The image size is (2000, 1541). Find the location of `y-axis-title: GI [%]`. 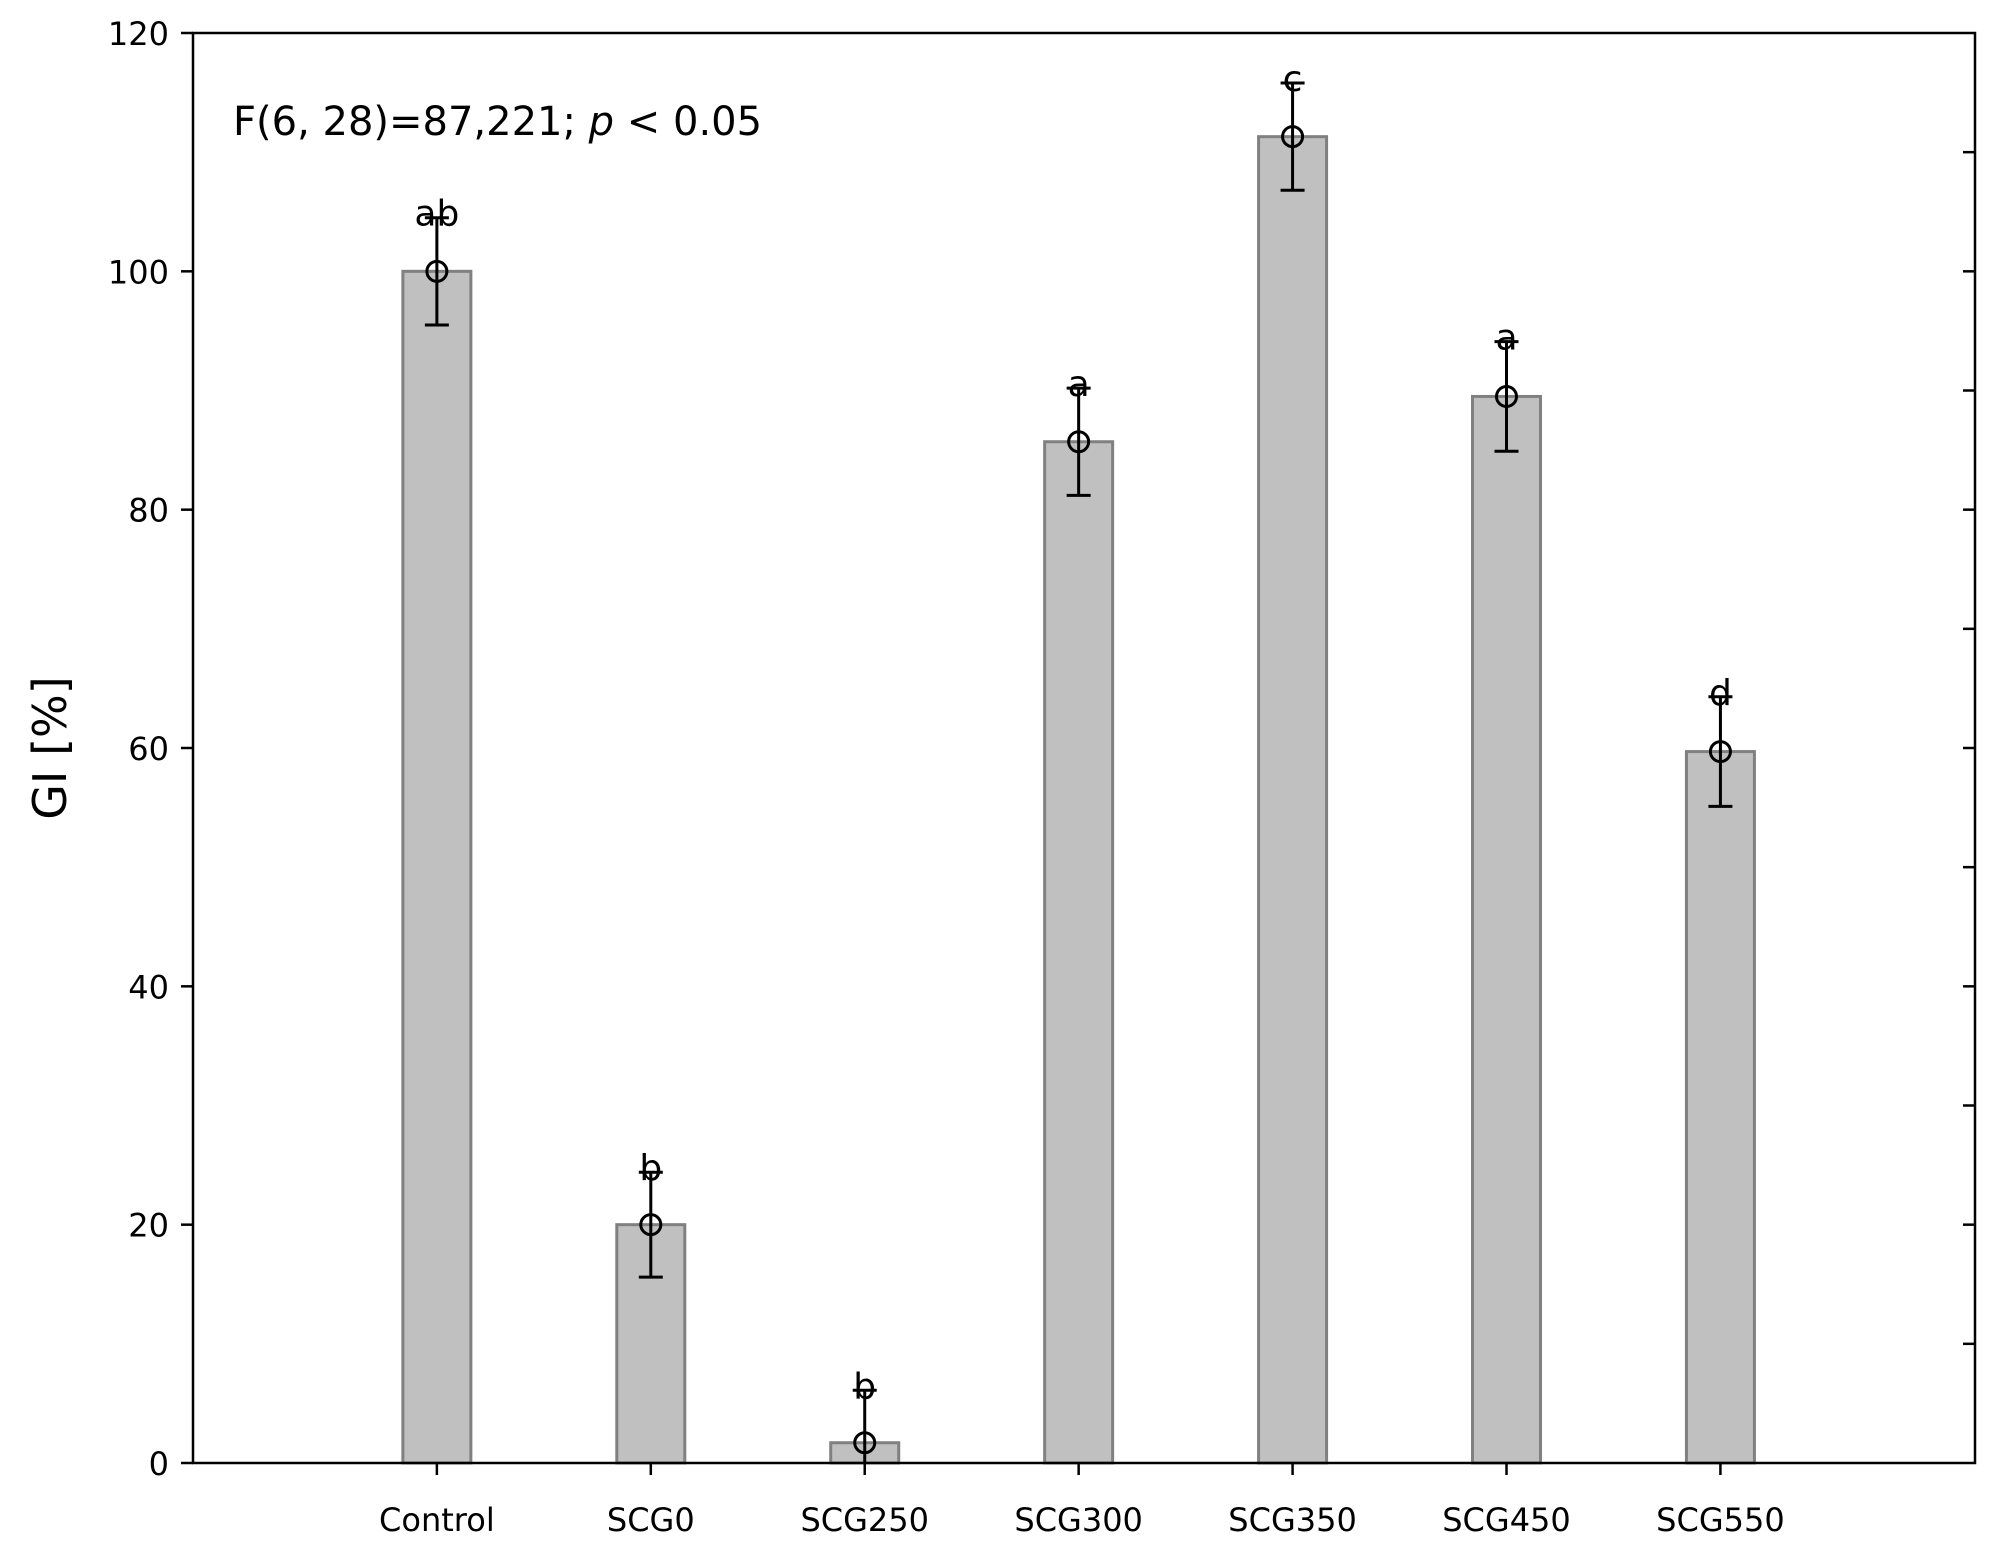

y-axis-title: GI [%] is located at coordinates (50, 747).